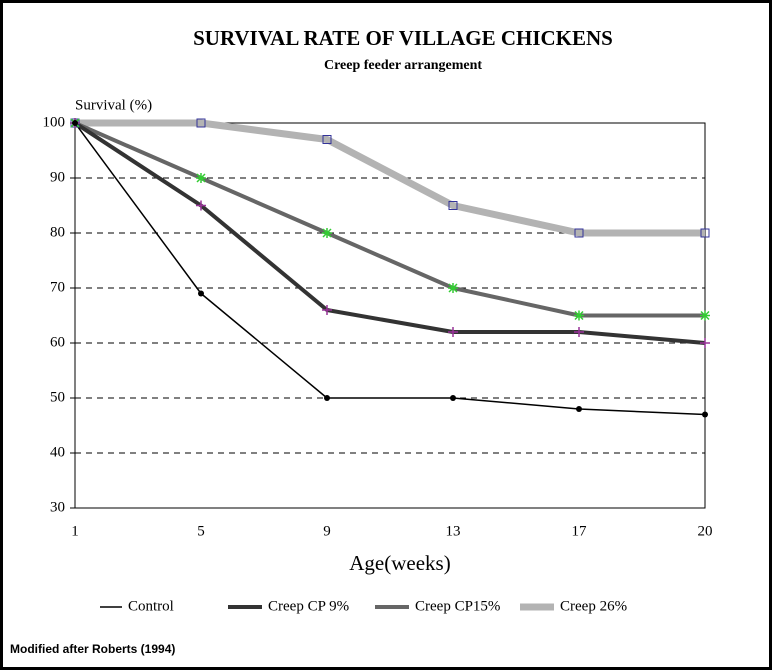 Image resolution: width=773 pixels, height=671 pixels. Describe the element at coordinates (399, 563) in the screenshot. I see `x-axis-label: Age(weeks)` at that location.